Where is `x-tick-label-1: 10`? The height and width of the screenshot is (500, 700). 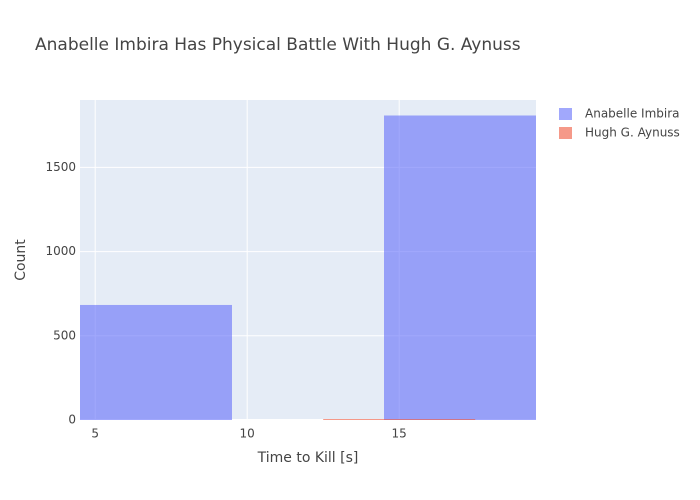 x-tick-label-1: 10 is located at coordinates (247, 434).